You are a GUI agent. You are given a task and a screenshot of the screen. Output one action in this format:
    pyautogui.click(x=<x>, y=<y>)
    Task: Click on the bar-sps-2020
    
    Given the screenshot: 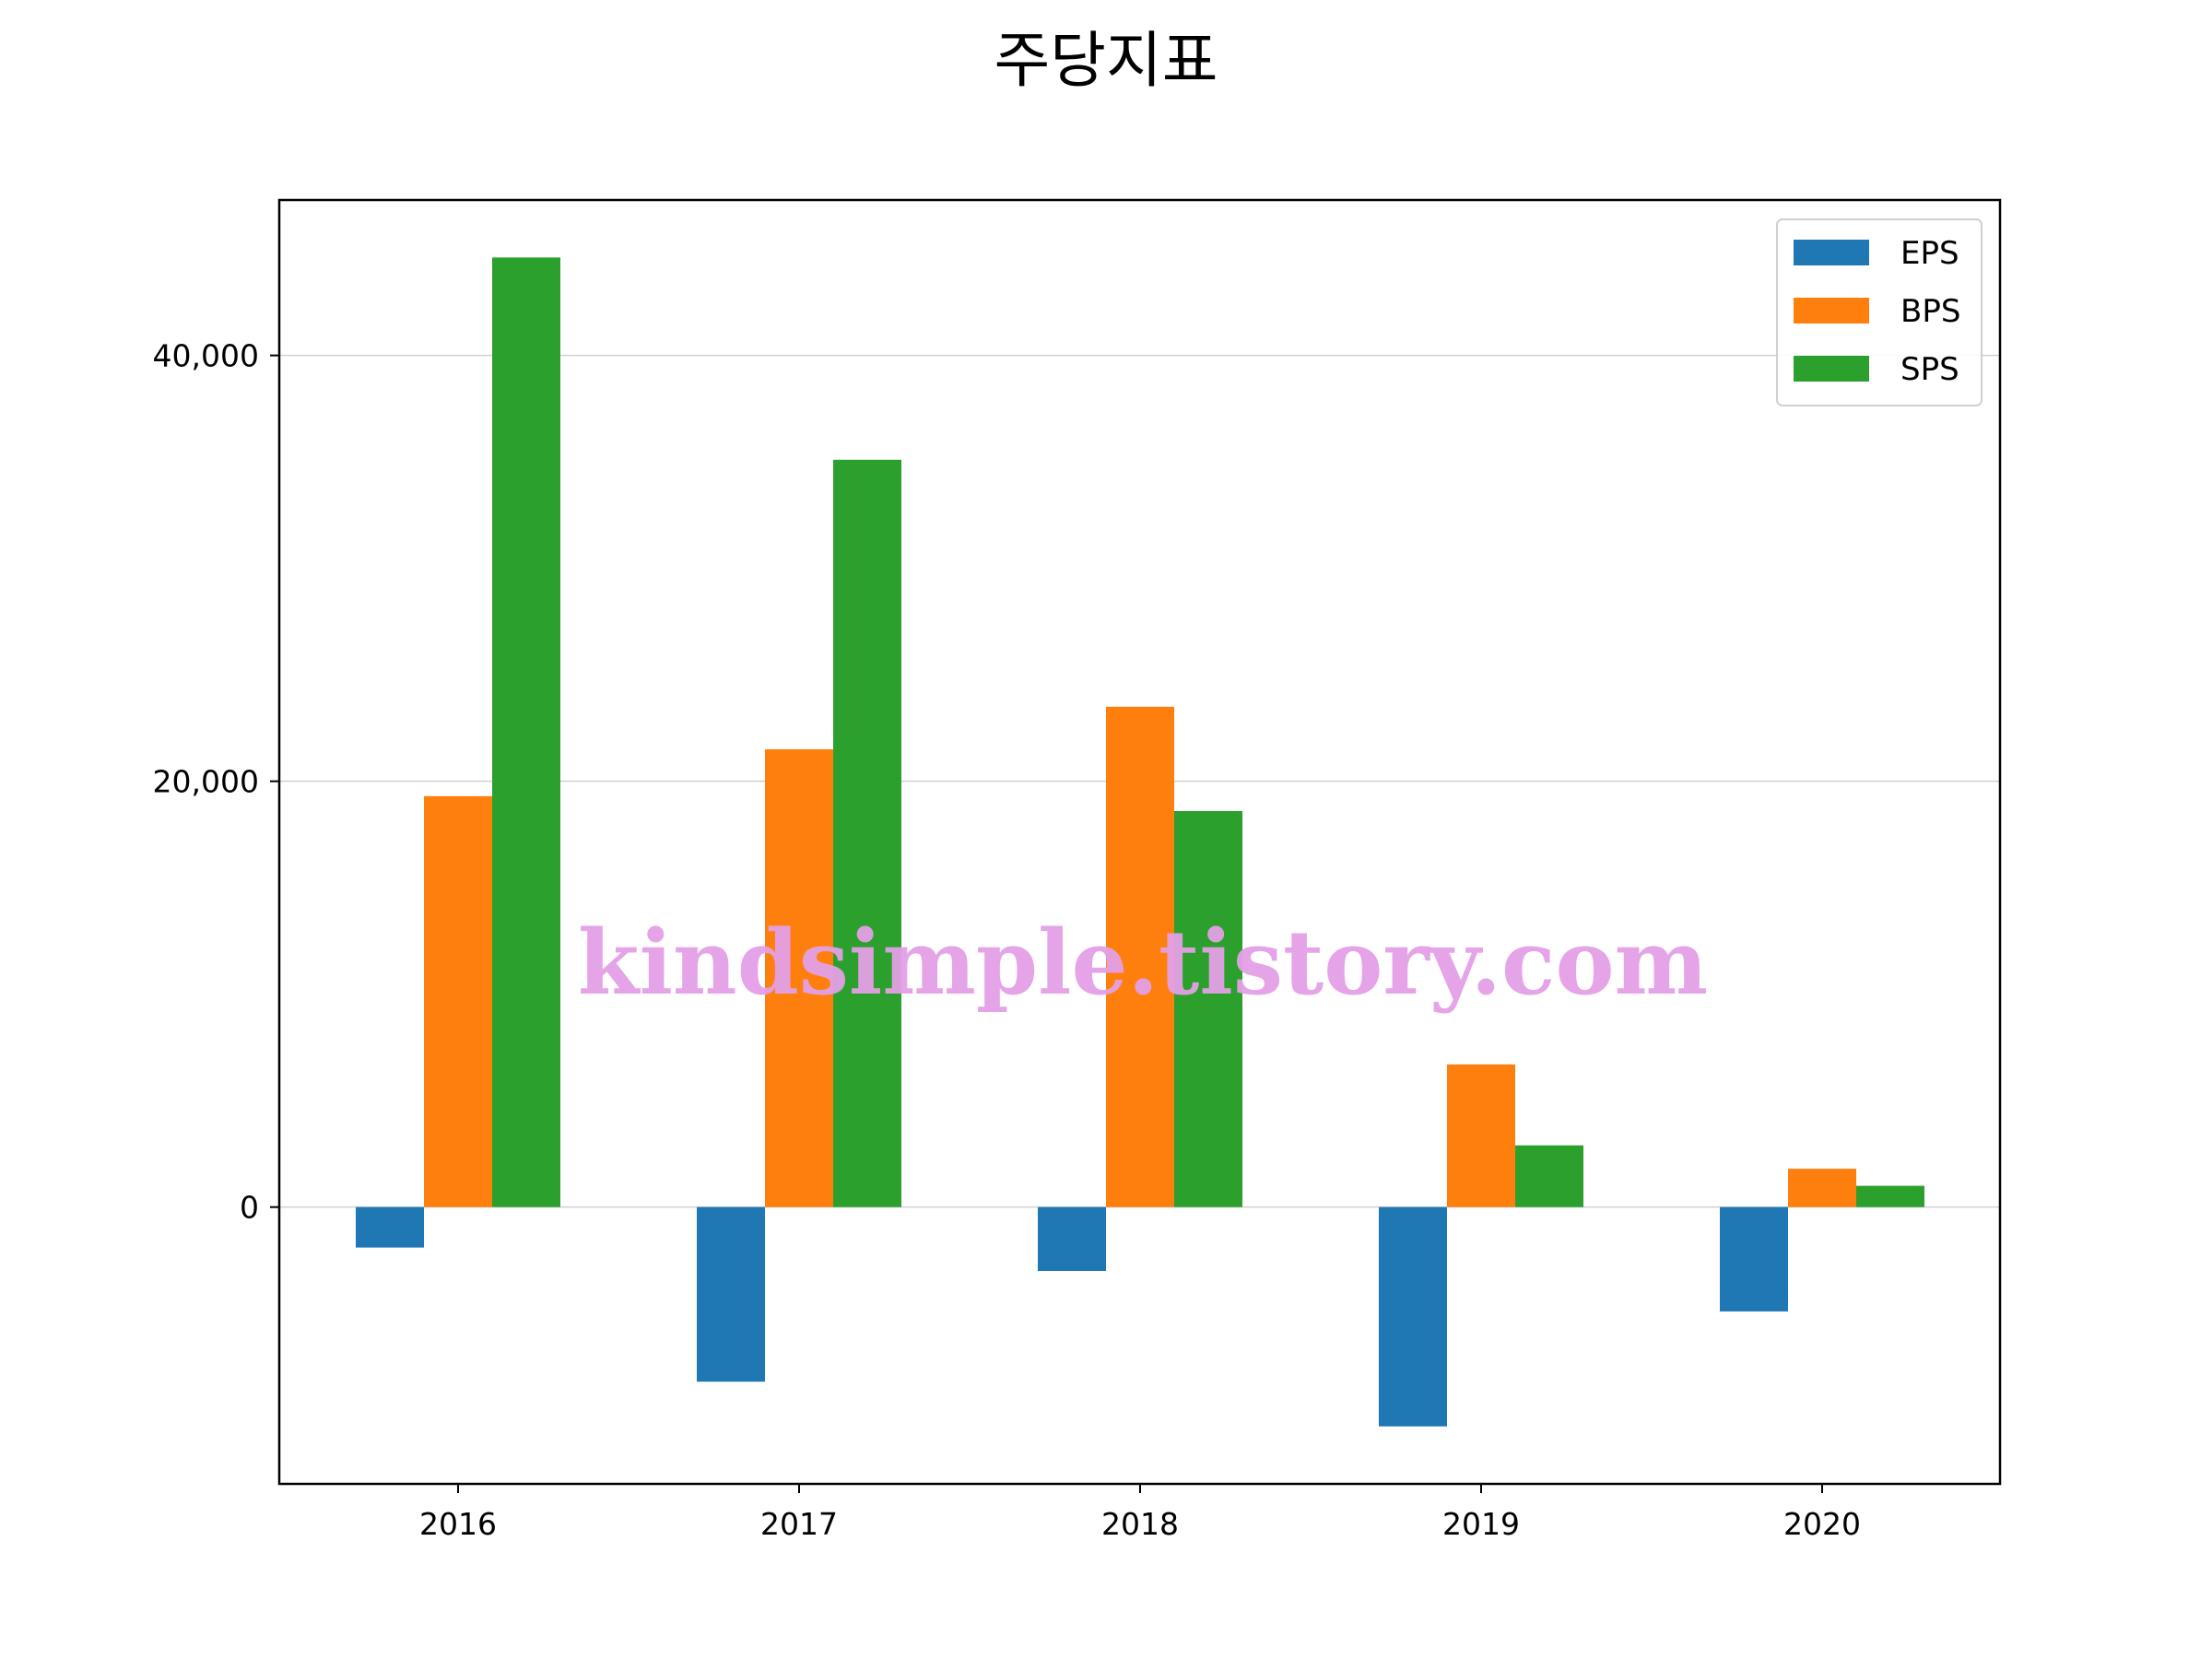 What is the action you would take?
    pyautogui.click(x=1890, y=1196)
    